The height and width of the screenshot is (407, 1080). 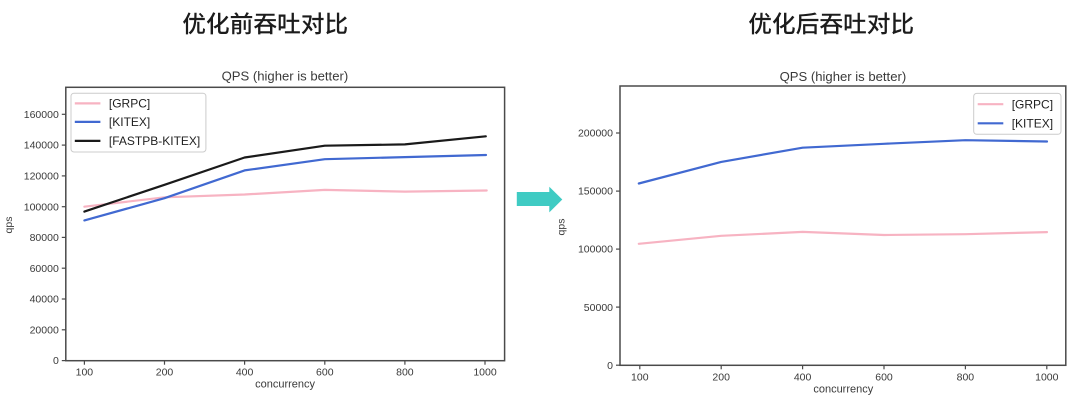 What do you see at coordinates (44, 330) in the screenshot?
I see `svg-text: 20000` at bounding box center [44, 330].